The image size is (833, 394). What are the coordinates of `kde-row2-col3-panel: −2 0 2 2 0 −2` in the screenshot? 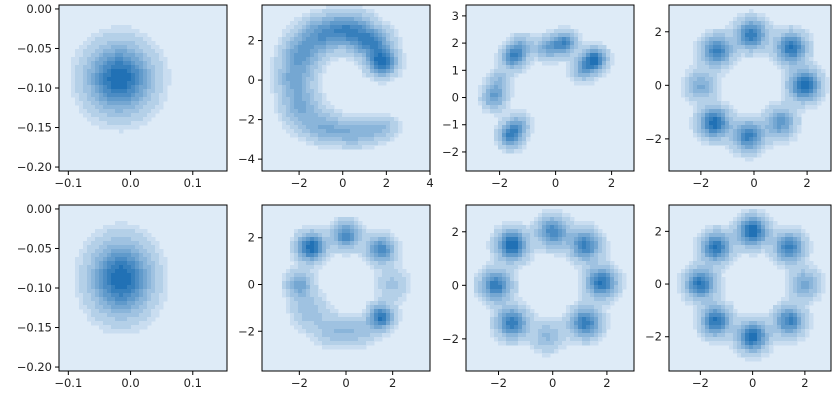 It's located at (538, 297).